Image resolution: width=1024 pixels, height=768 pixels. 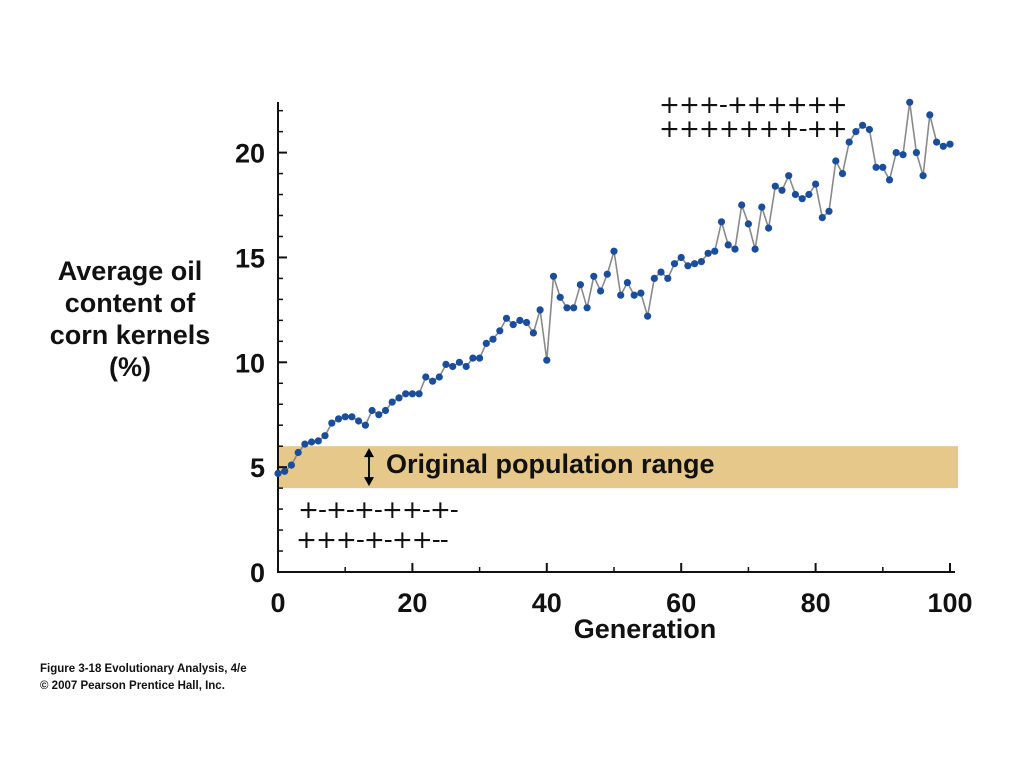 I want to click on y-tick-label: 15, so click(x=250, y=258).